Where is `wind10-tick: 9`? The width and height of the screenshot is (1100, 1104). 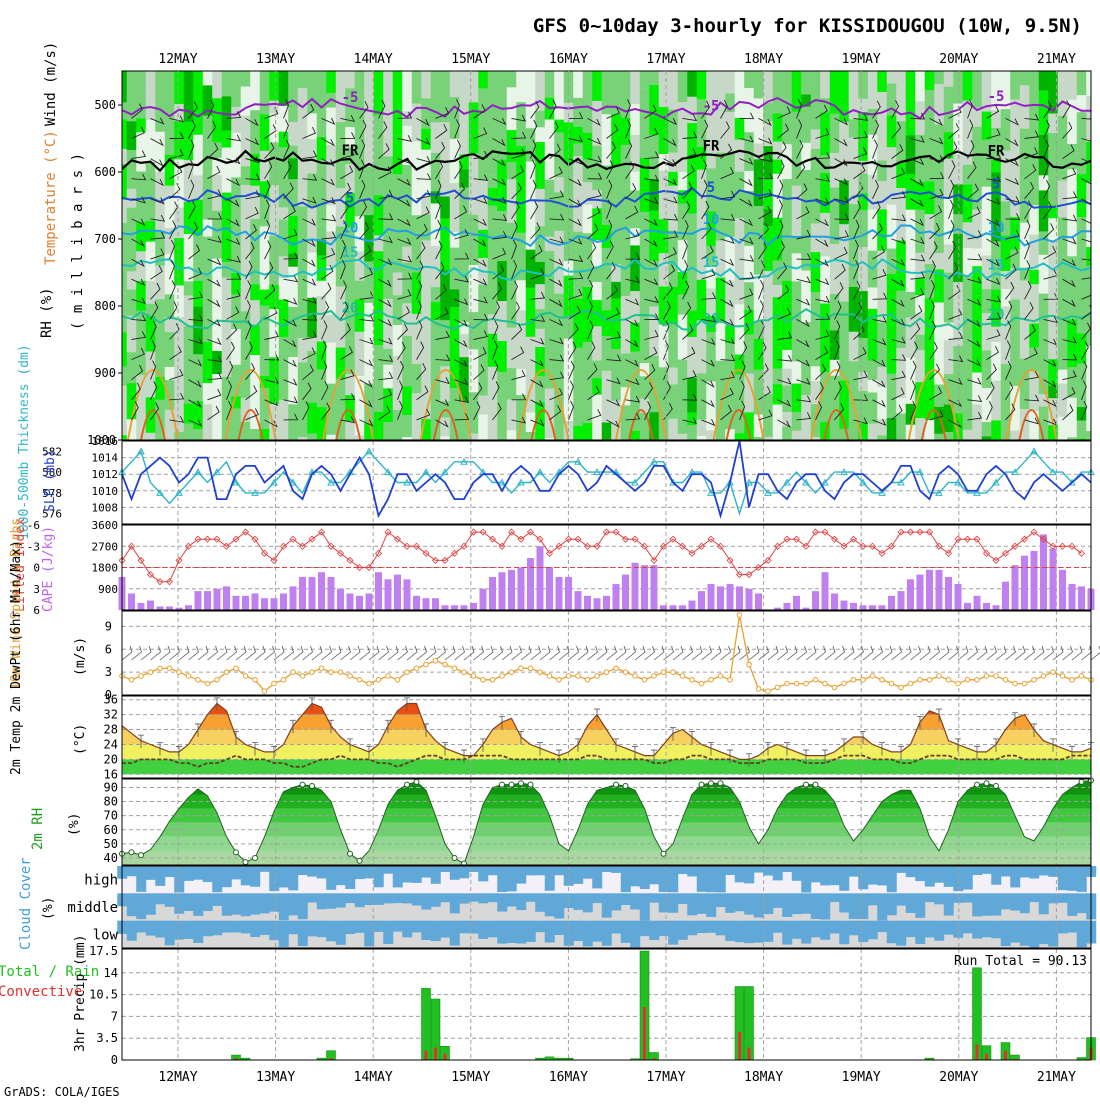
wind10-tick: 9 is located at coordinates (108, 626).